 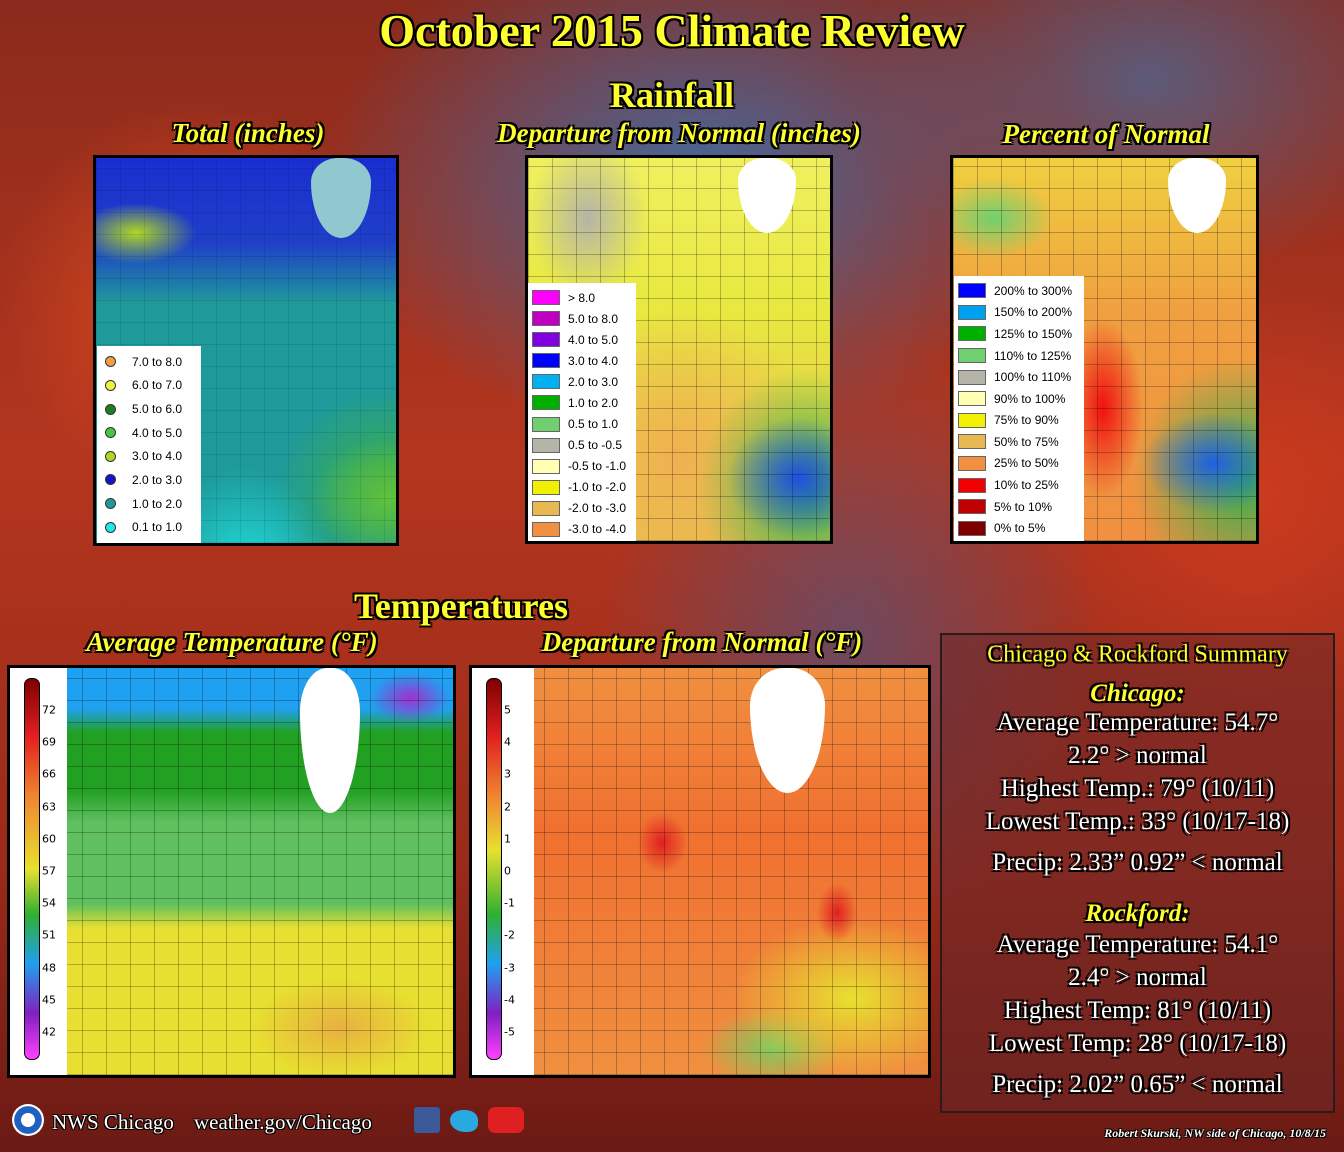 I want to click on legend-label: 1.0 to 2.0, so click(x=593, y=402).